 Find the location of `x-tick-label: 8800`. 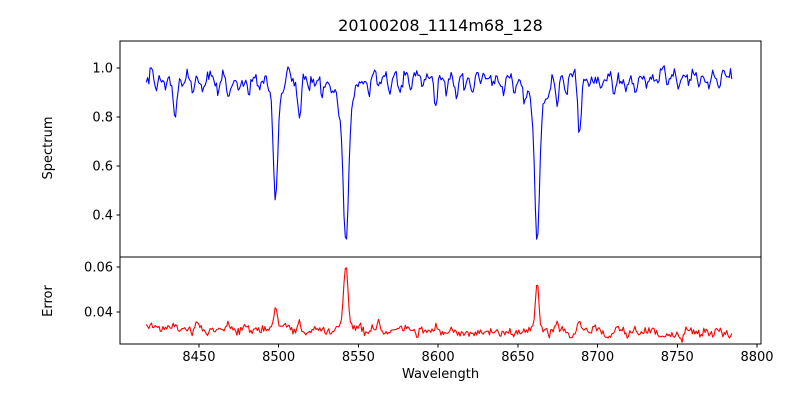

x-tick-label: 8800 is located at coordinates (756, 357).